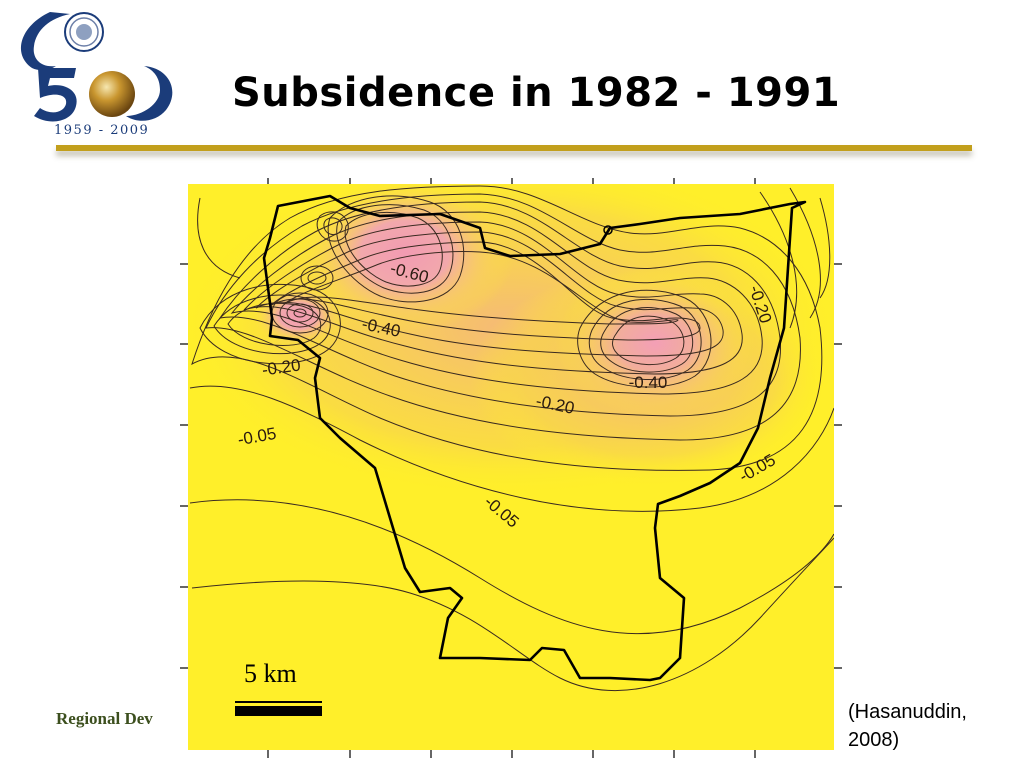 This screenshot has width=1024, height=768. What do you see at coordinates (655, 343) in the screenshot?
I see `subsidence-hotspot-east` at bounding box center [655, 343].